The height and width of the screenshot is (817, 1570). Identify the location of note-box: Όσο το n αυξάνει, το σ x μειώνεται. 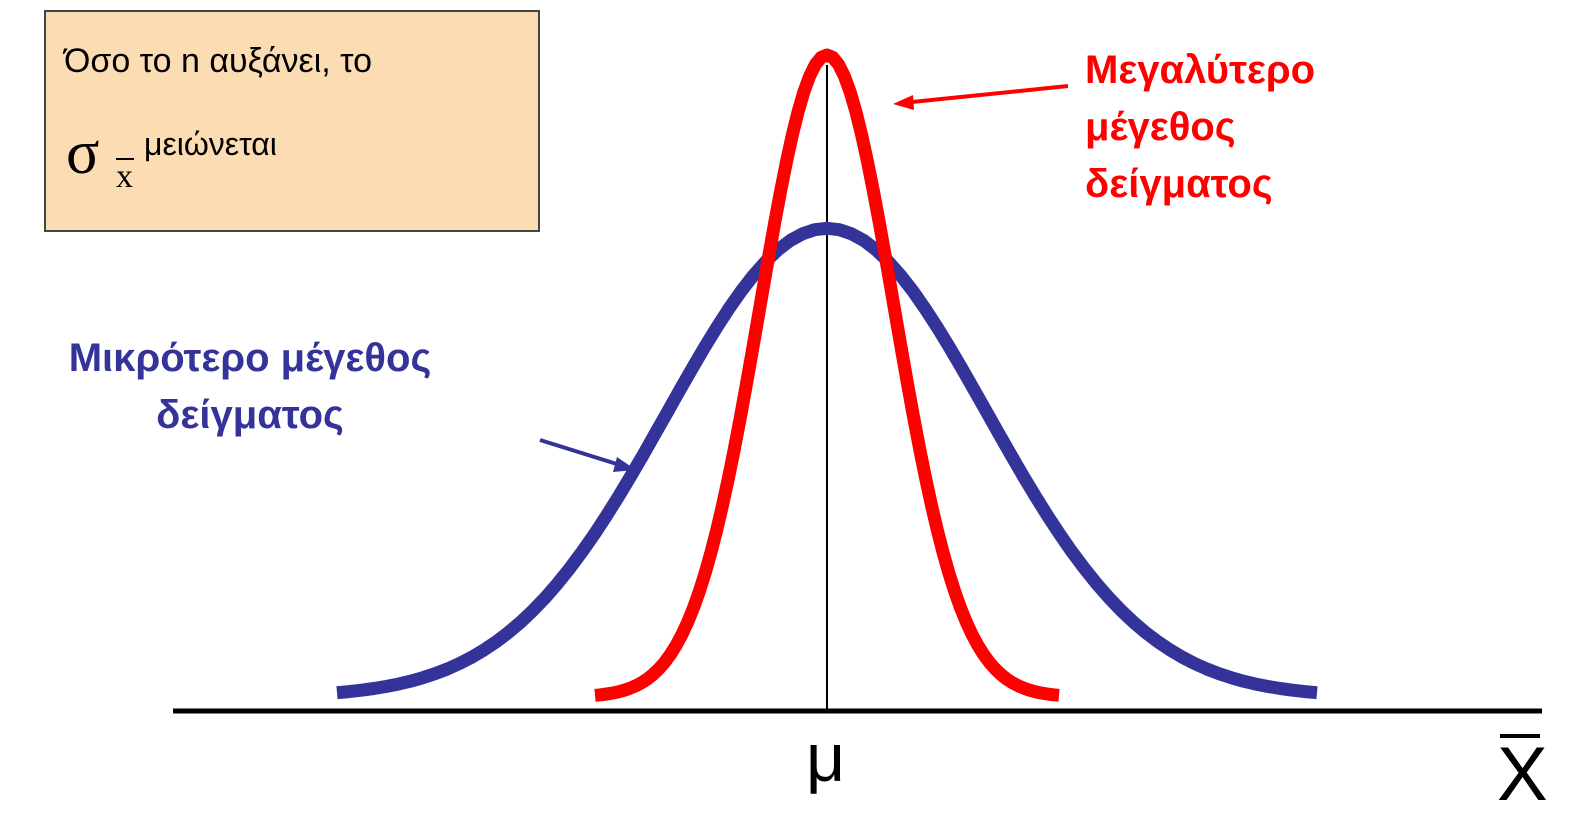
(292, 121).